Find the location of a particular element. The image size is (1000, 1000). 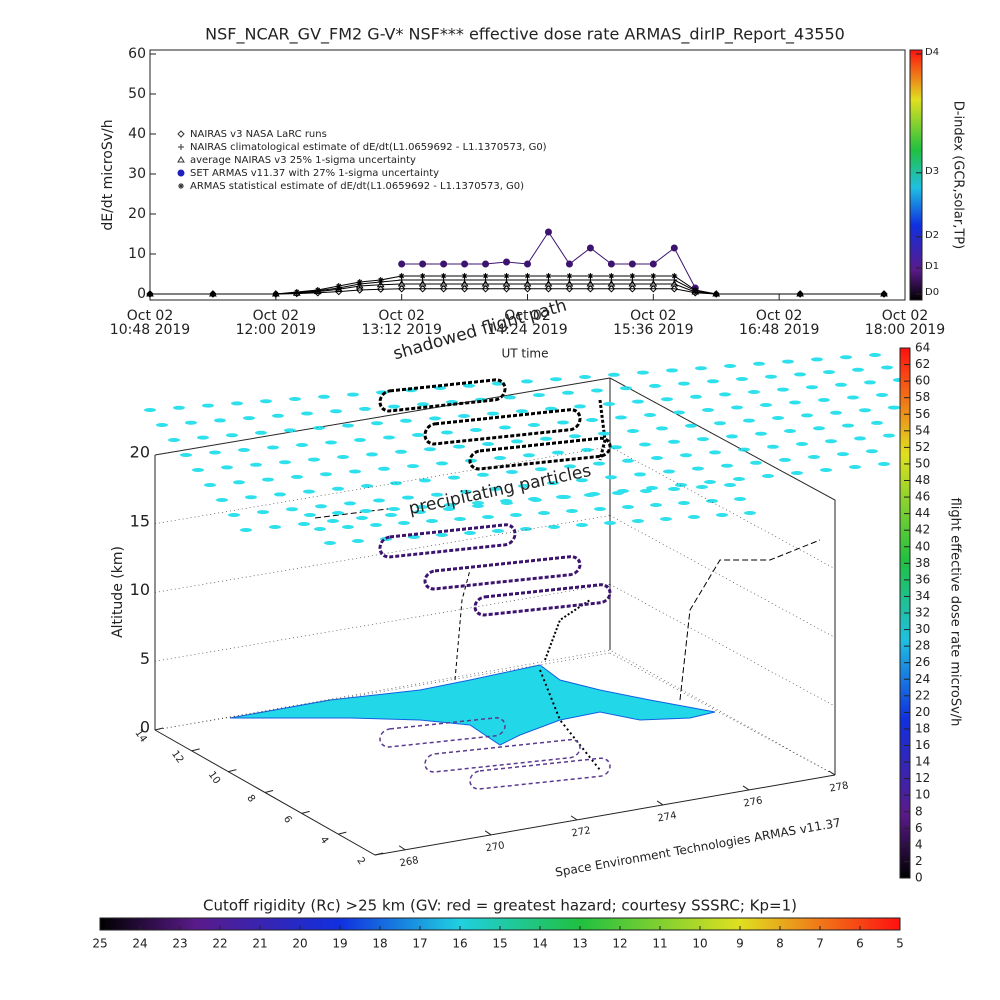

x-axis-label: UT time is located at coordinates (524, 354).